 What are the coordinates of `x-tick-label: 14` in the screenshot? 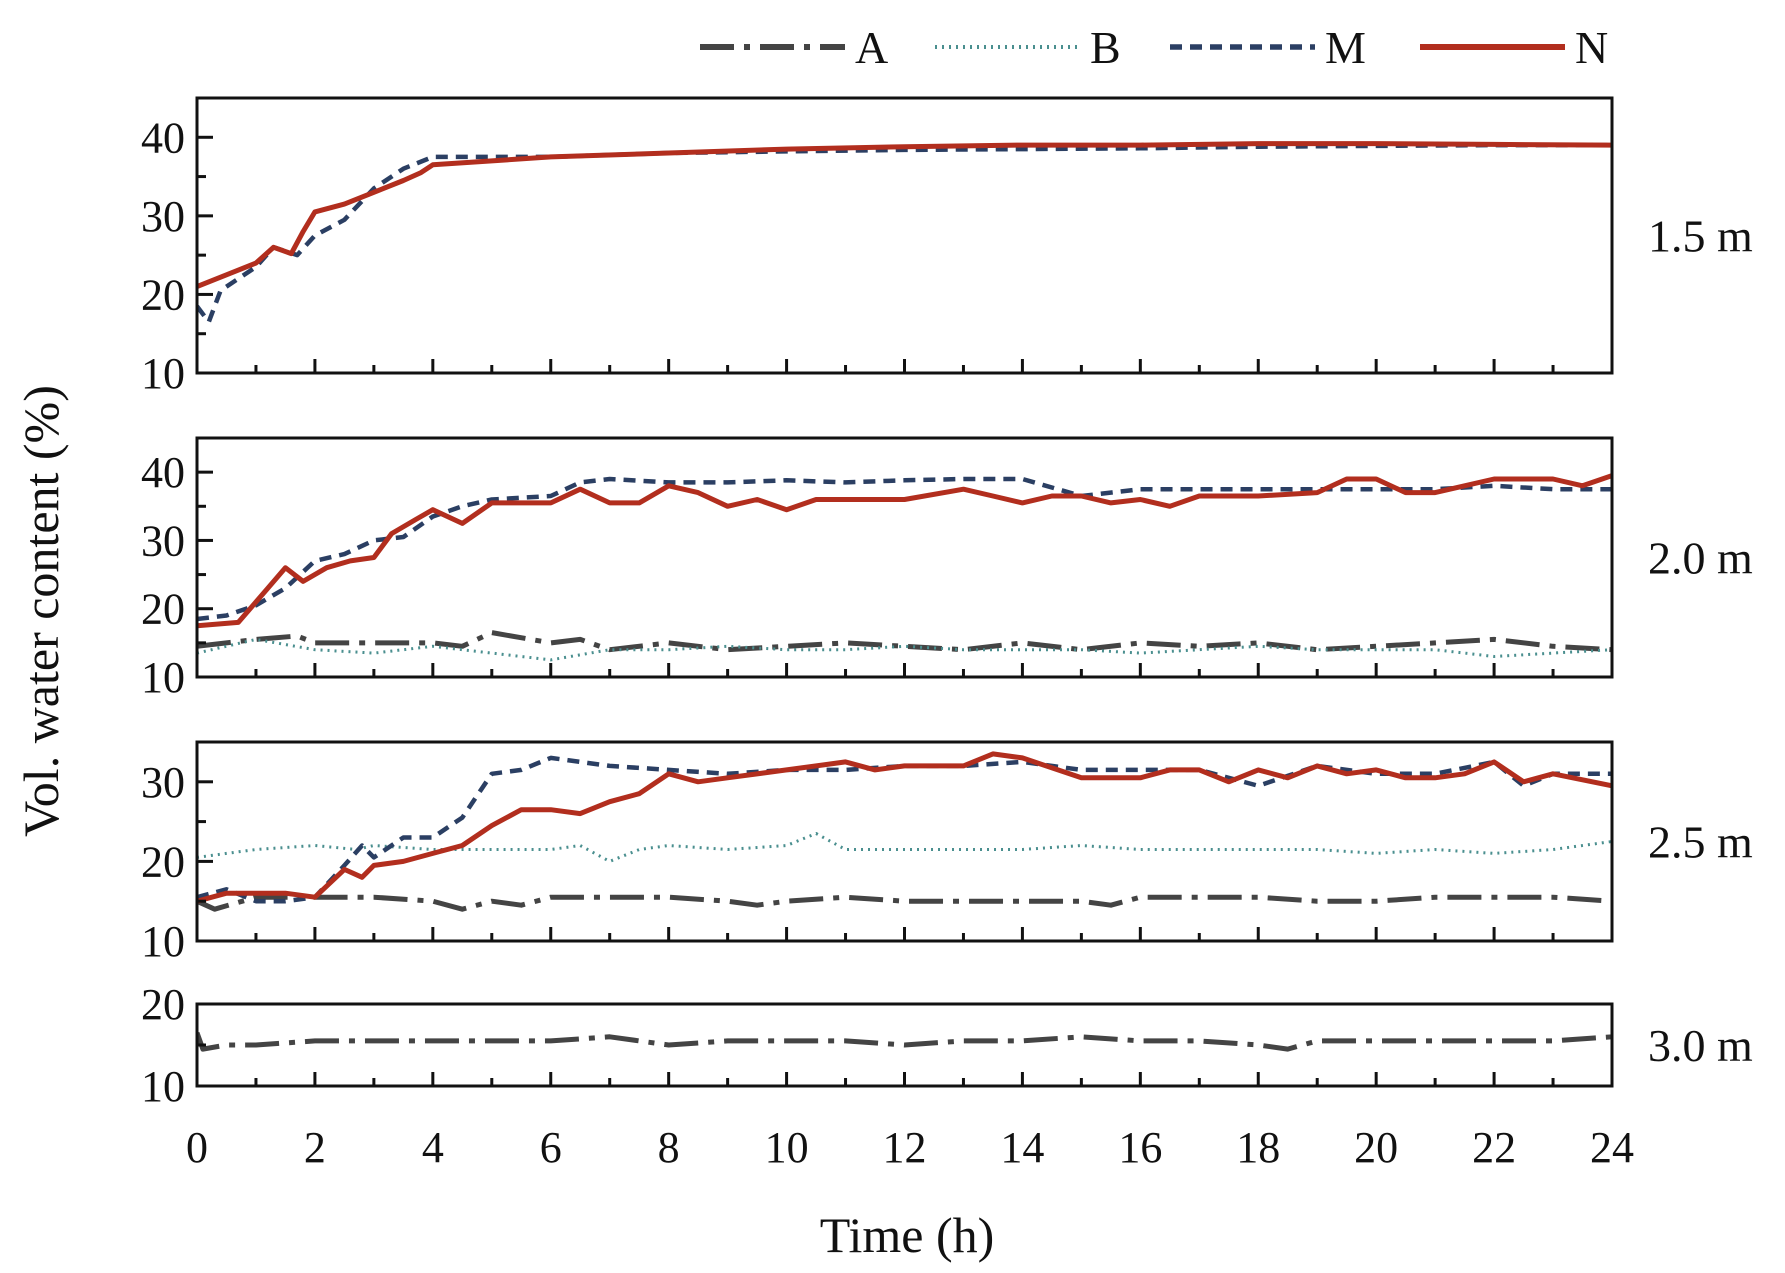 It's located at (1022, 1147).